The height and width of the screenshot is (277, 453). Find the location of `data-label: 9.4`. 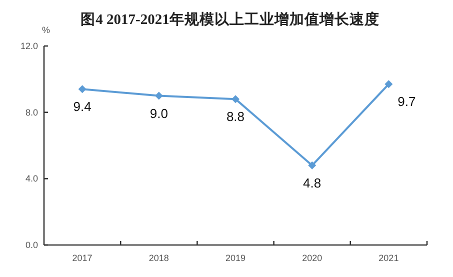

data-label: 9.4 is located at coordinates (82, 106).